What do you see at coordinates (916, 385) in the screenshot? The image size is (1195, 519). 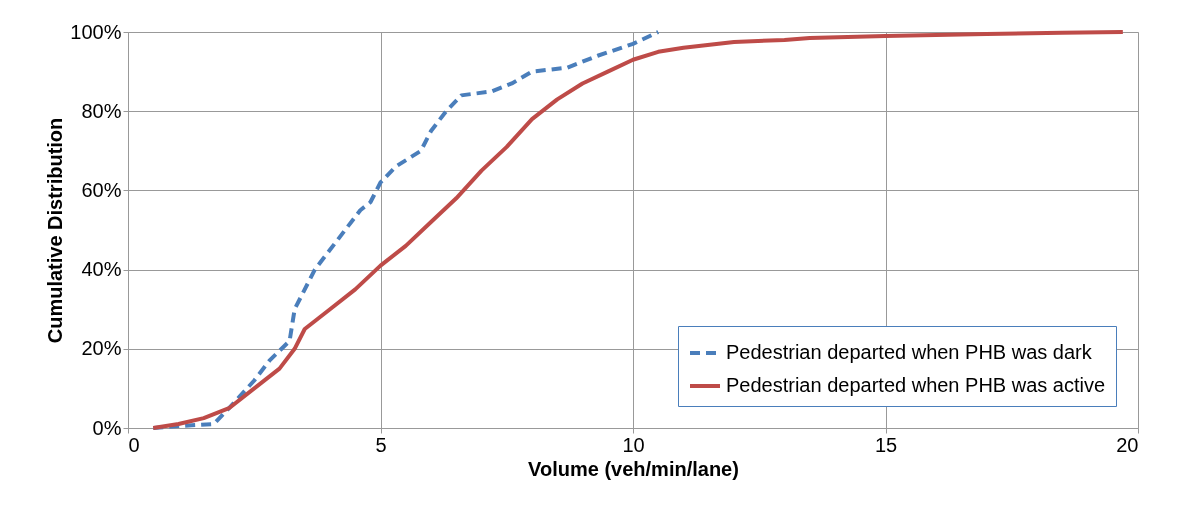 I see `legend-label: Pedestrian departed when PHB was active` at bounding box center [916, 385].